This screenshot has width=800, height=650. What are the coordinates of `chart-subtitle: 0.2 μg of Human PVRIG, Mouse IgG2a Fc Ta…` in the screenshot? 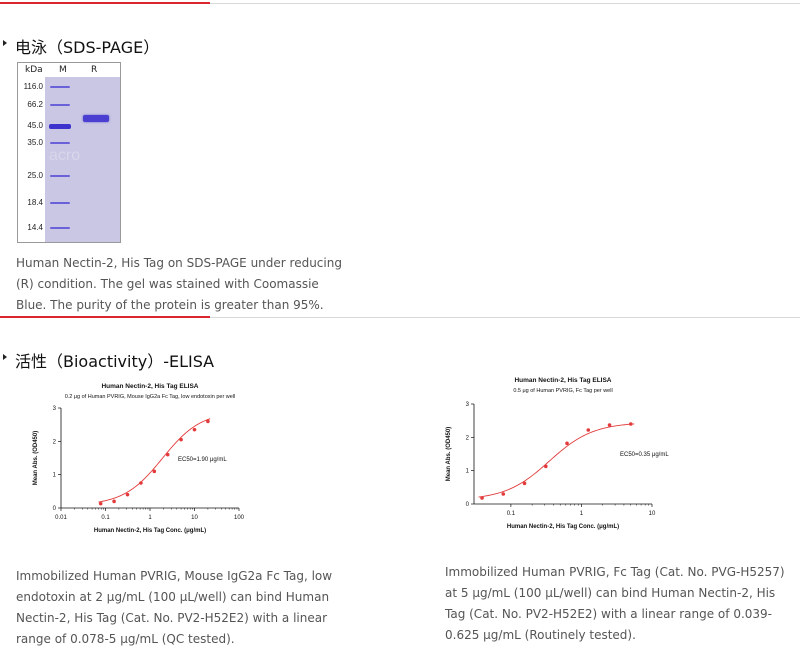 It's located at (150, 397).